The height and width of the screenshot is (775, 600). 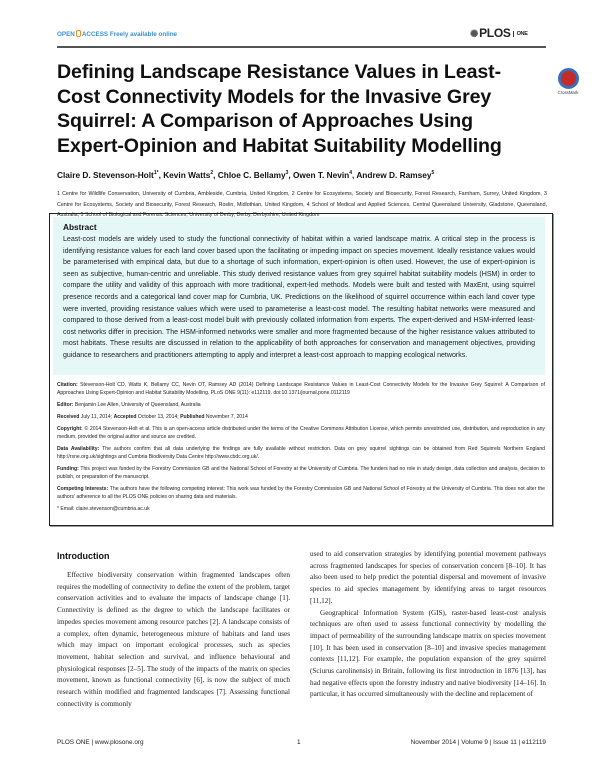 I want to click on crossmark-badge: CrossMark, so click(x=568, y=81).